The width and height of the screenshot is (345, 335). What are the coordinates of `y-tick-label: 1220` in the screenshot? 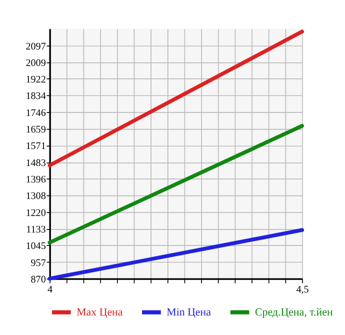 It's located at (36, 213).